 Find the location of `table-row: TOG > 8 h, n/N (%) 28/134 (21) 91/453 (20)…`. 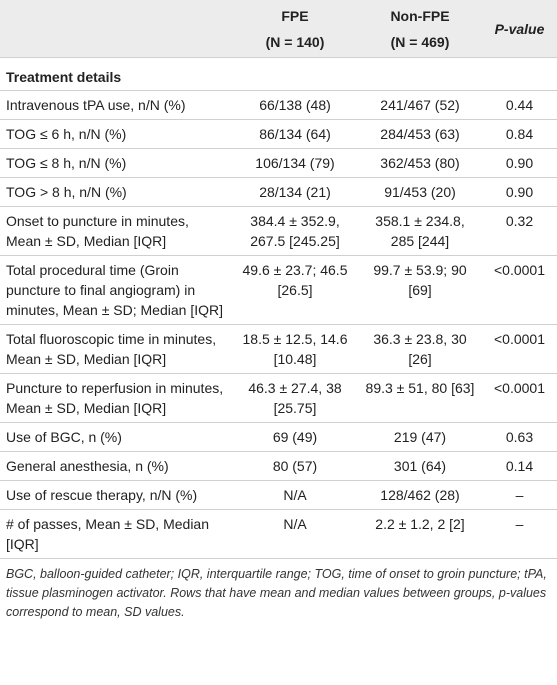

table-row: TOG > 8 h, n/N (%) 28/134 (21) 91/453 (20)… is located at coordinates (278, 192).